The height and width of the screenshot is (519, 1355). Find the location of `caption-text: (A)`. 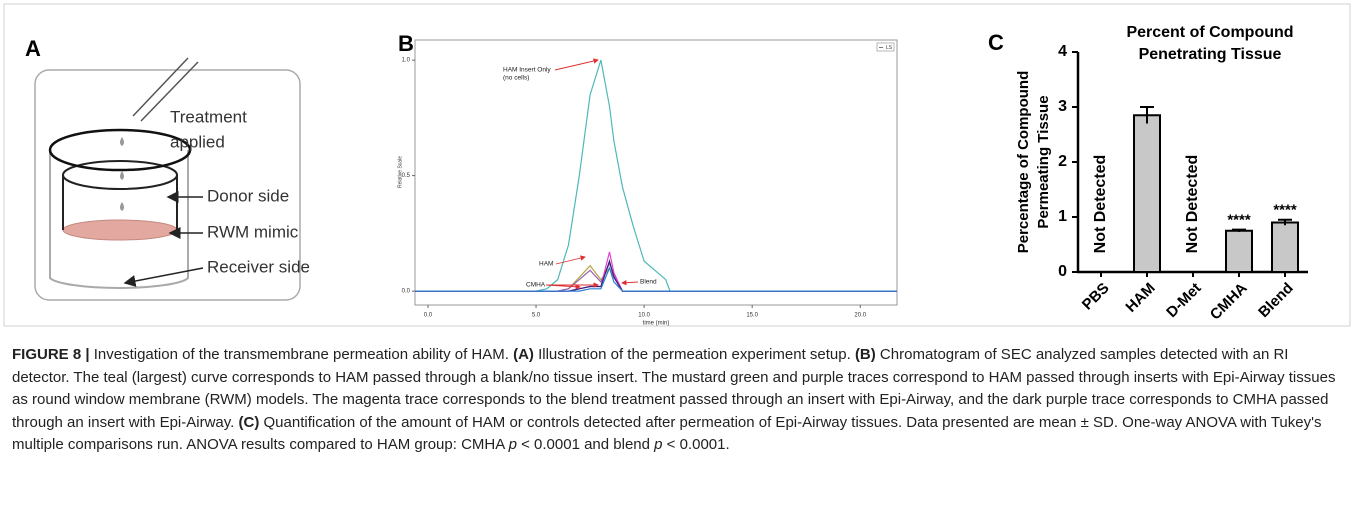

caption-text: (A) is located at coordinates (523, 354).